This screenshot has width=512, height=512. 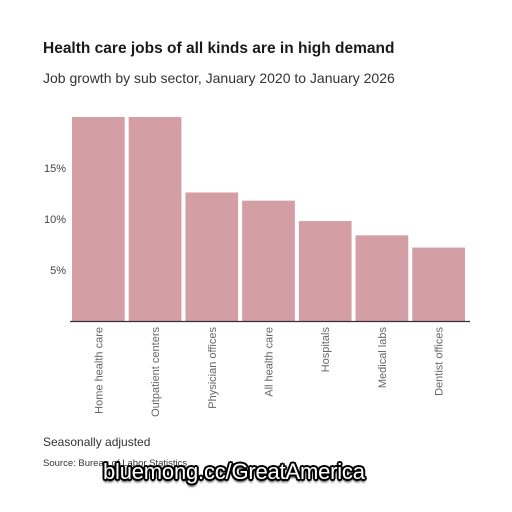 I want to click on x-tick-label: Physician offices, so click(x=213, y=368).